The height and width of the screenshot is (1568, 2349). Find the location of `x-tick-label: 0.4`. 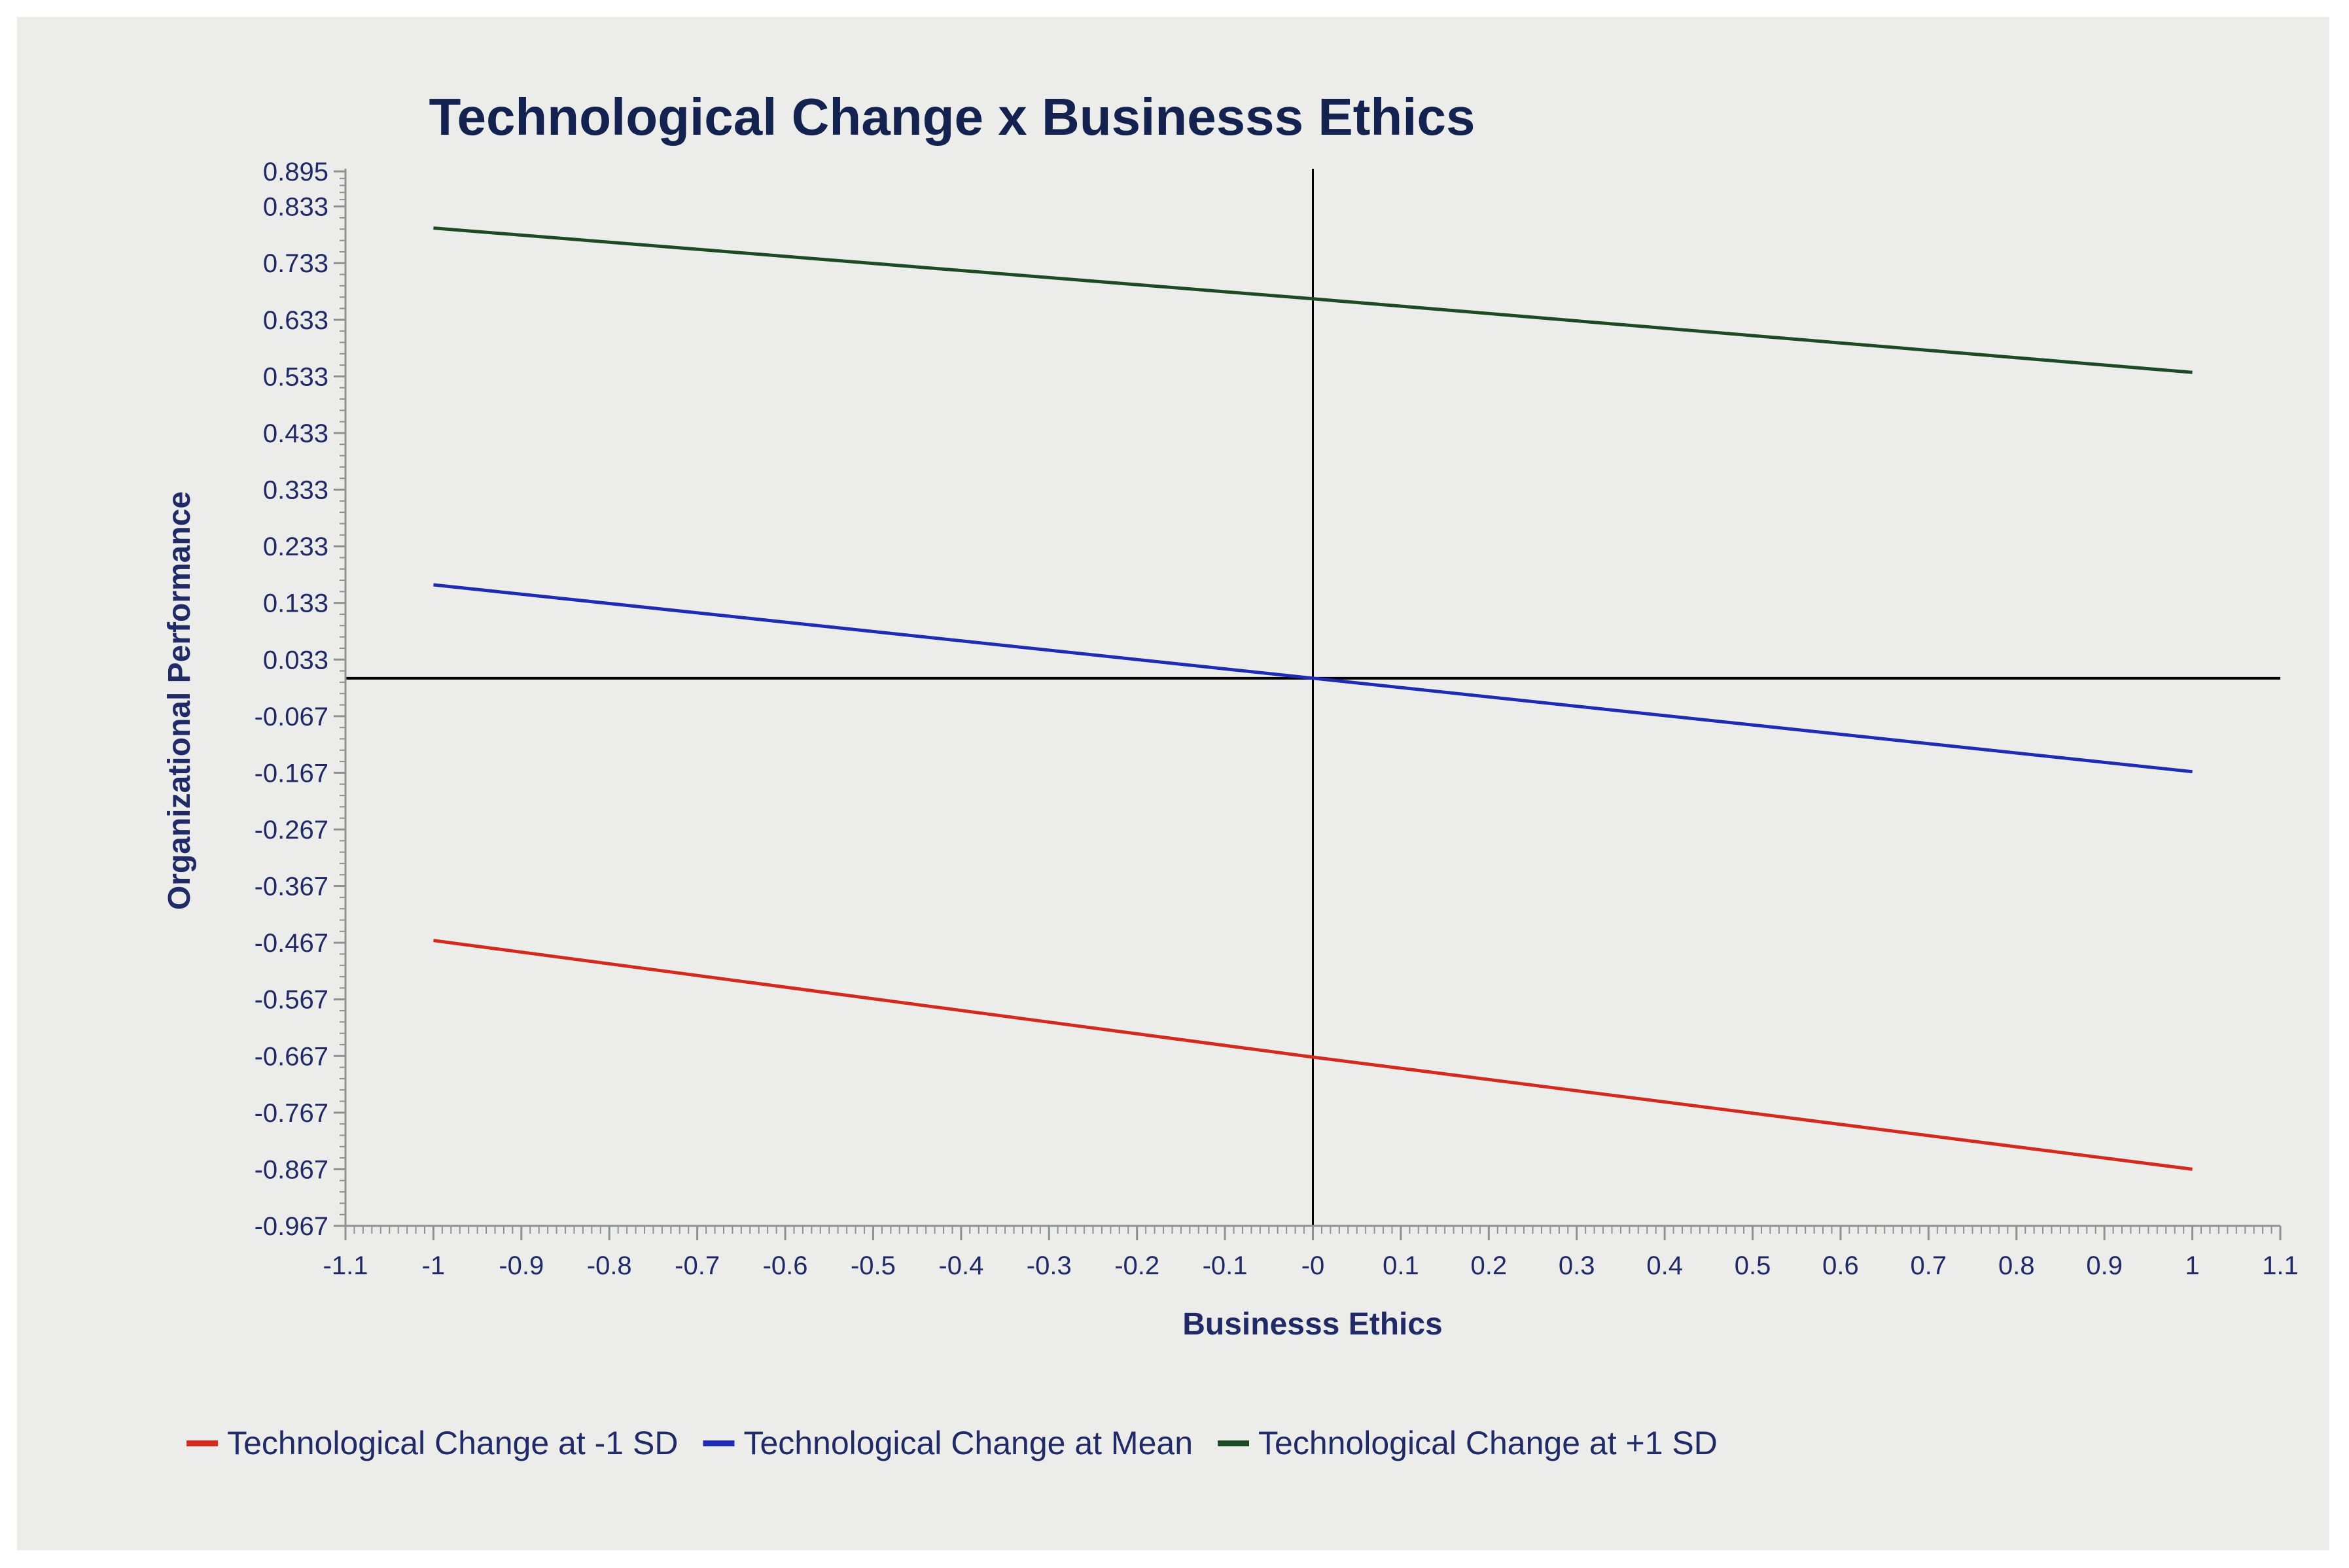

x-tick-label: 0.4 is located at coordinates (1664, 1265).